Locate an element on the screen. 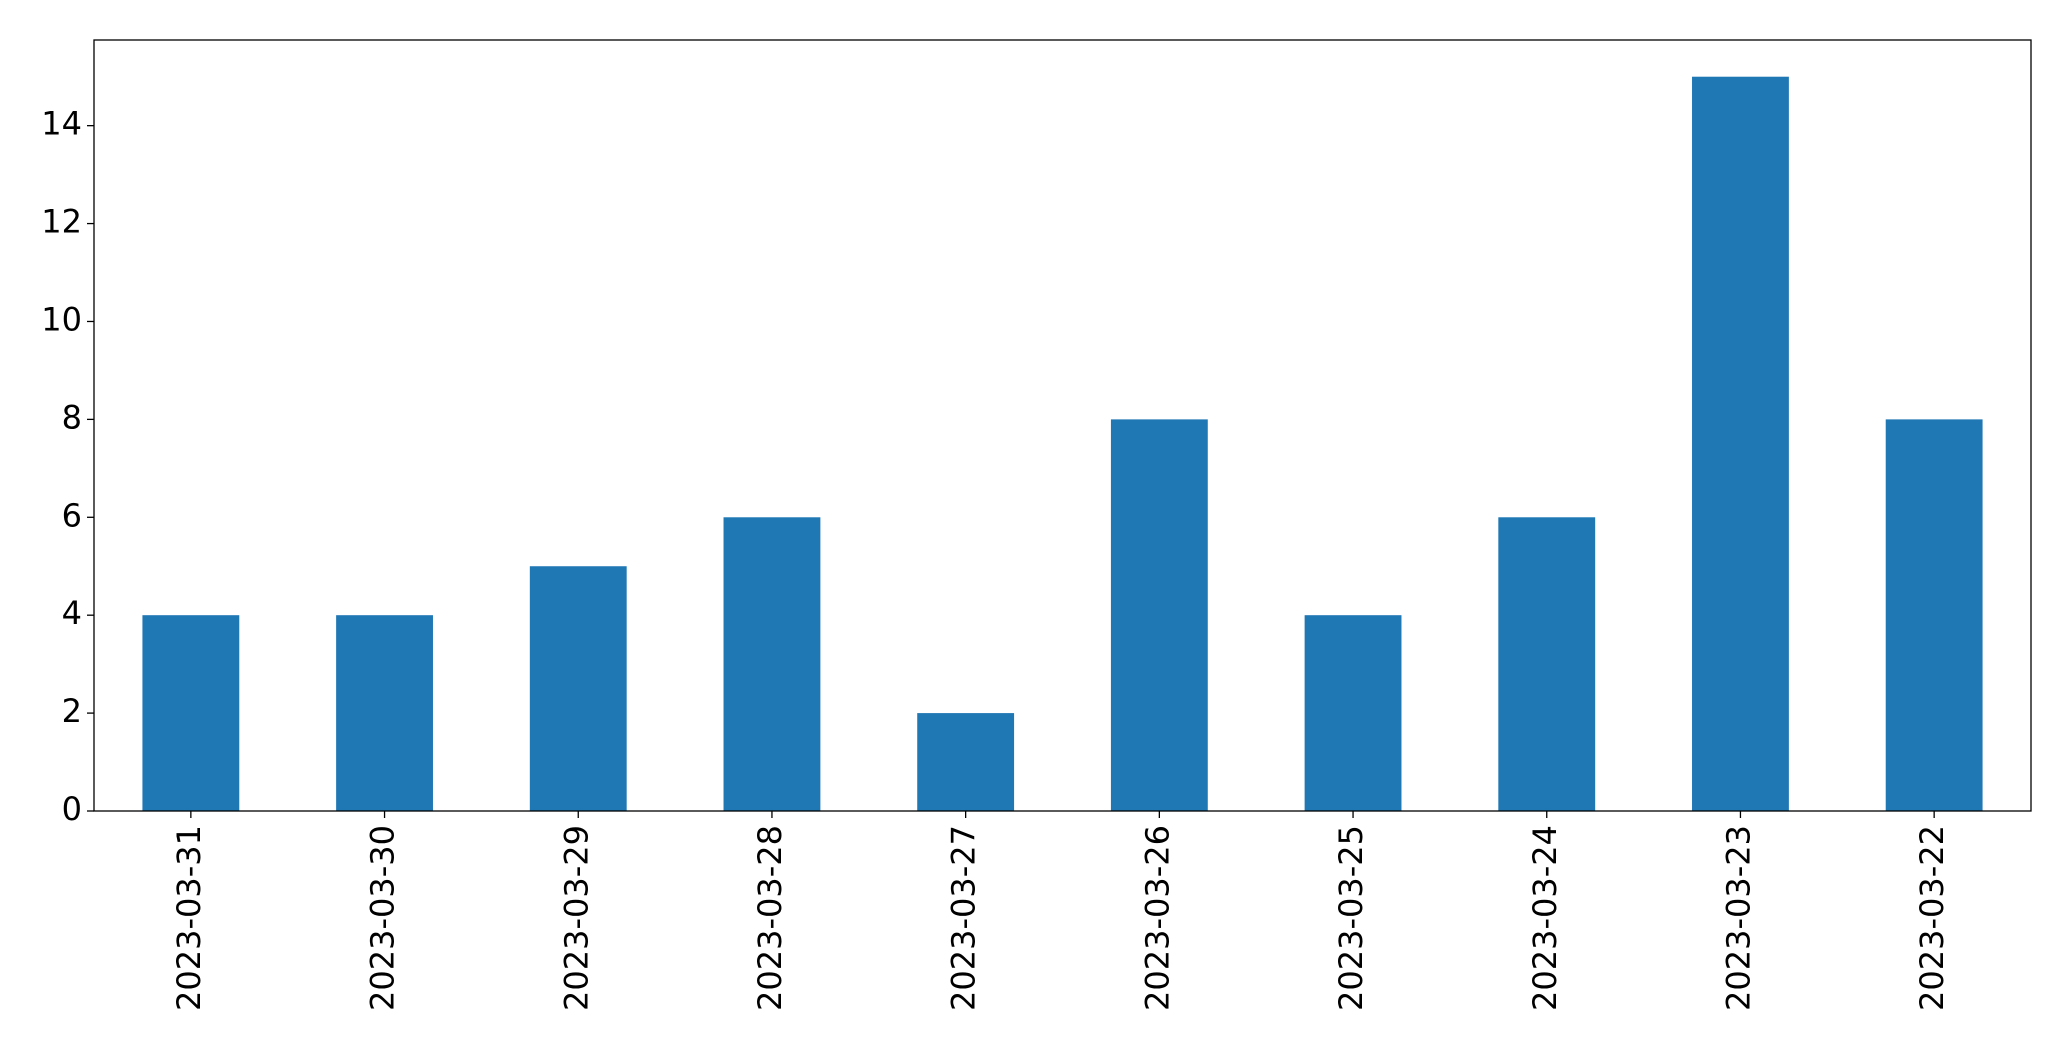 This screenshot has height=1061, width=2071. x-tick-label: 2023-03-23 is located at coordinates (1738, 918).